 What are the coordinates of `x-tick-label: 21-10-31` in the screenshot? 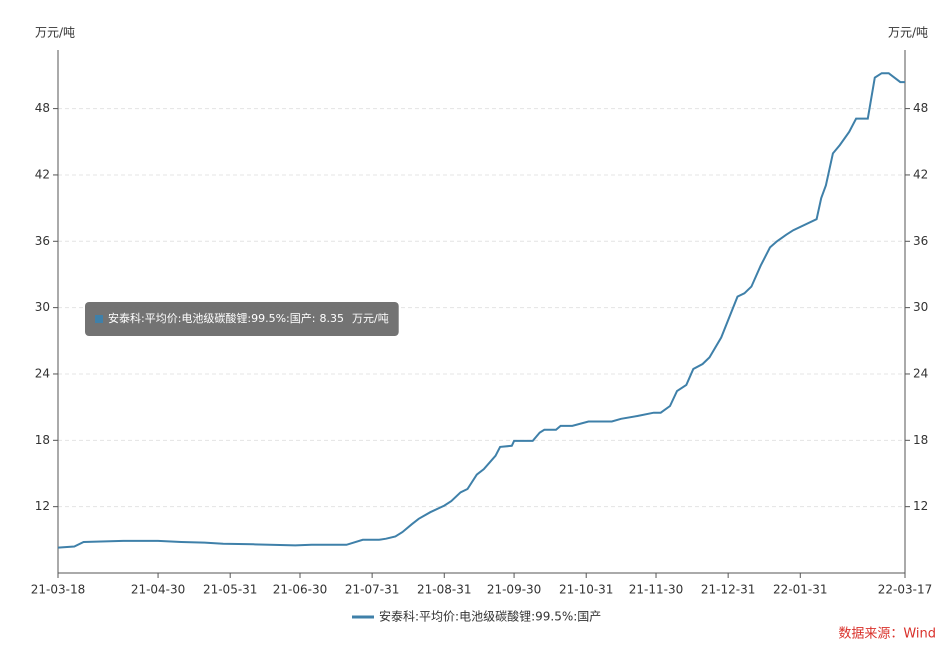 It's located at (586, 590).